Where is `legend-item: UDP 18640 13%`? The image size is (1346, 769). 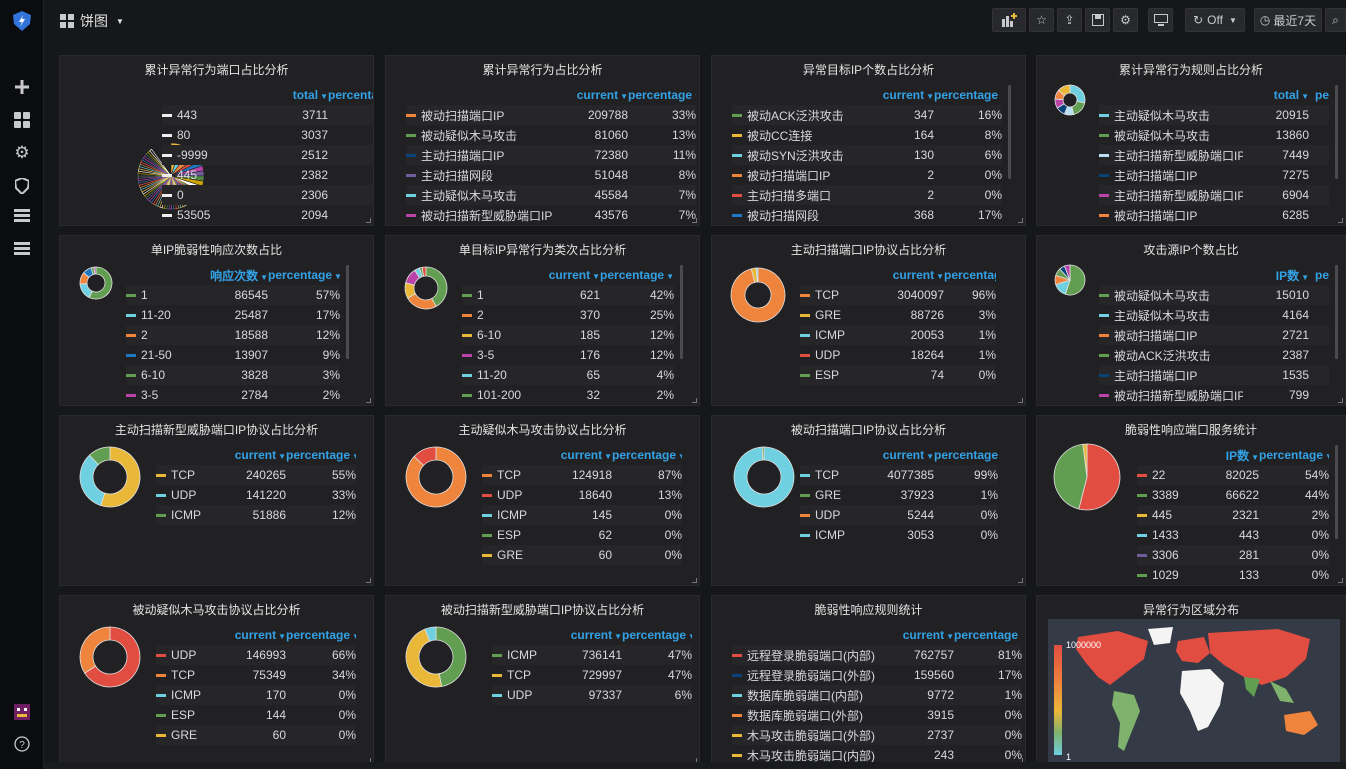 legend-item: UDP 18640 13% is located at coordinates (582, 495).